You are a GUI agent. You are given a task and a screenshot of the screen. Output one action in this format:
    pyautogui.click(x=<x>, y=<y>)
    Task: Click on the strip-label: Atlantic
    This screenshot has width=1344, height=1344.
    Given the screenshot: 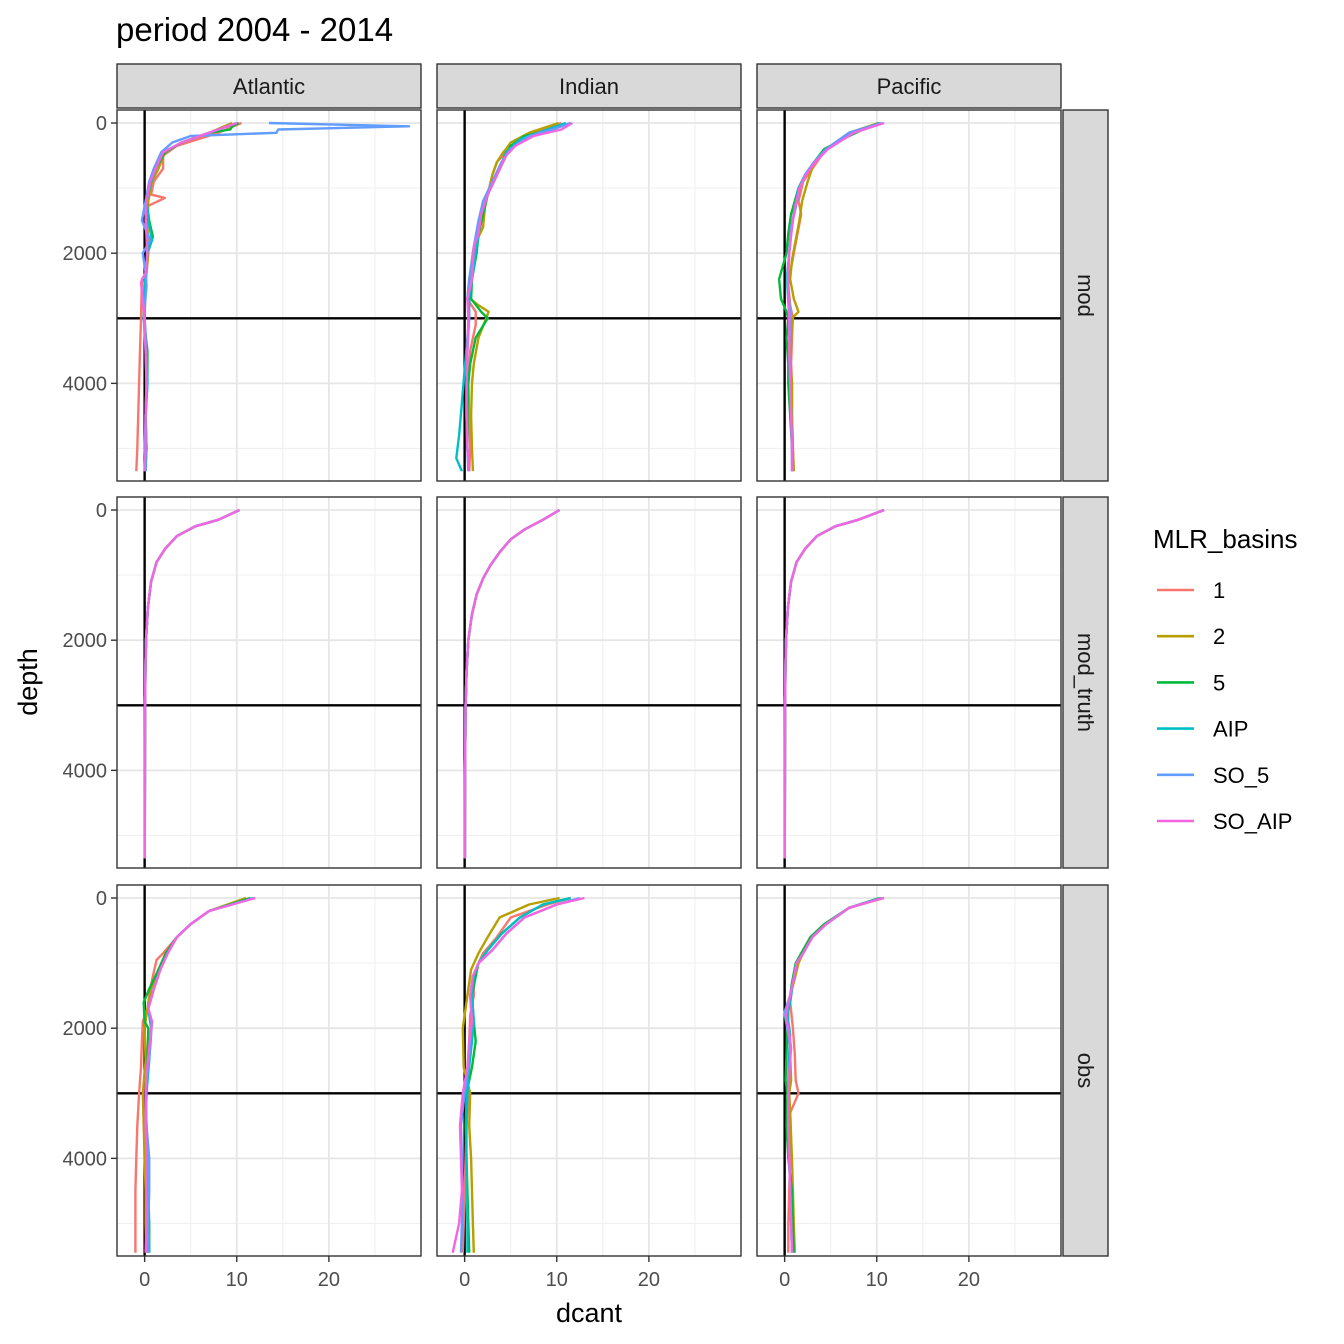 What is the action you would take?
    pyautogui.click(x=269, y=86)
    